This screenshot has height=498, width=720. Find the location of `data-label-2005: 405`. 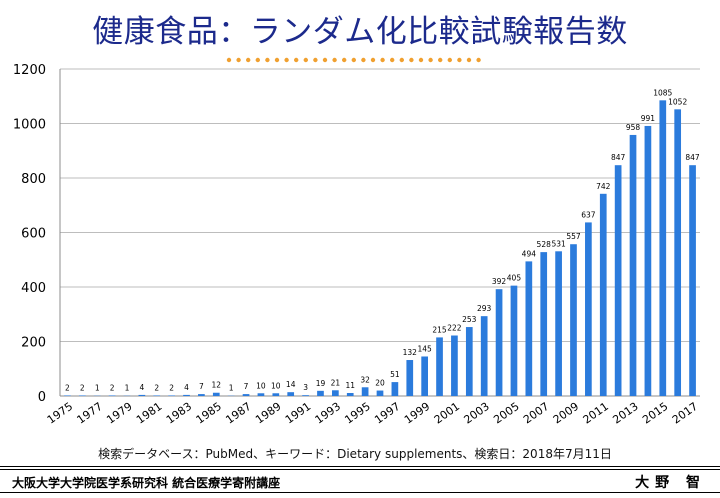

data-label-2005: 405 is located at coordinates (514, 278).